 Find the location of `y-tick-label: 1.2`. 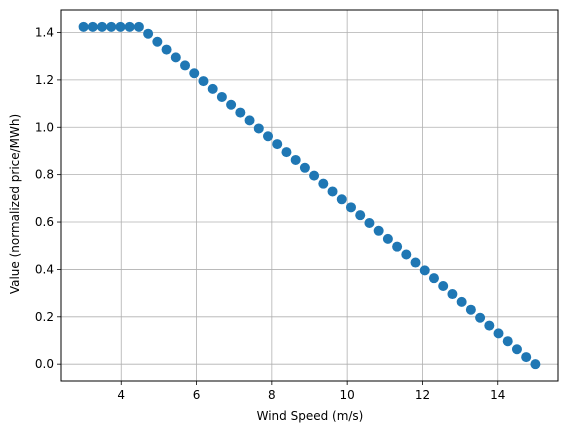

y-tick-label: 1.2 is located at coordinates (44, 80).